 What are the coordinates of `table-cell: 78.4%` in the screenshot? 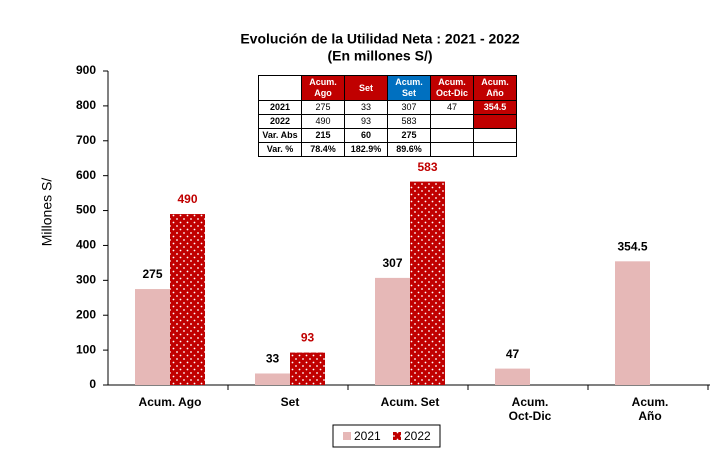 It's located at (323, 149).